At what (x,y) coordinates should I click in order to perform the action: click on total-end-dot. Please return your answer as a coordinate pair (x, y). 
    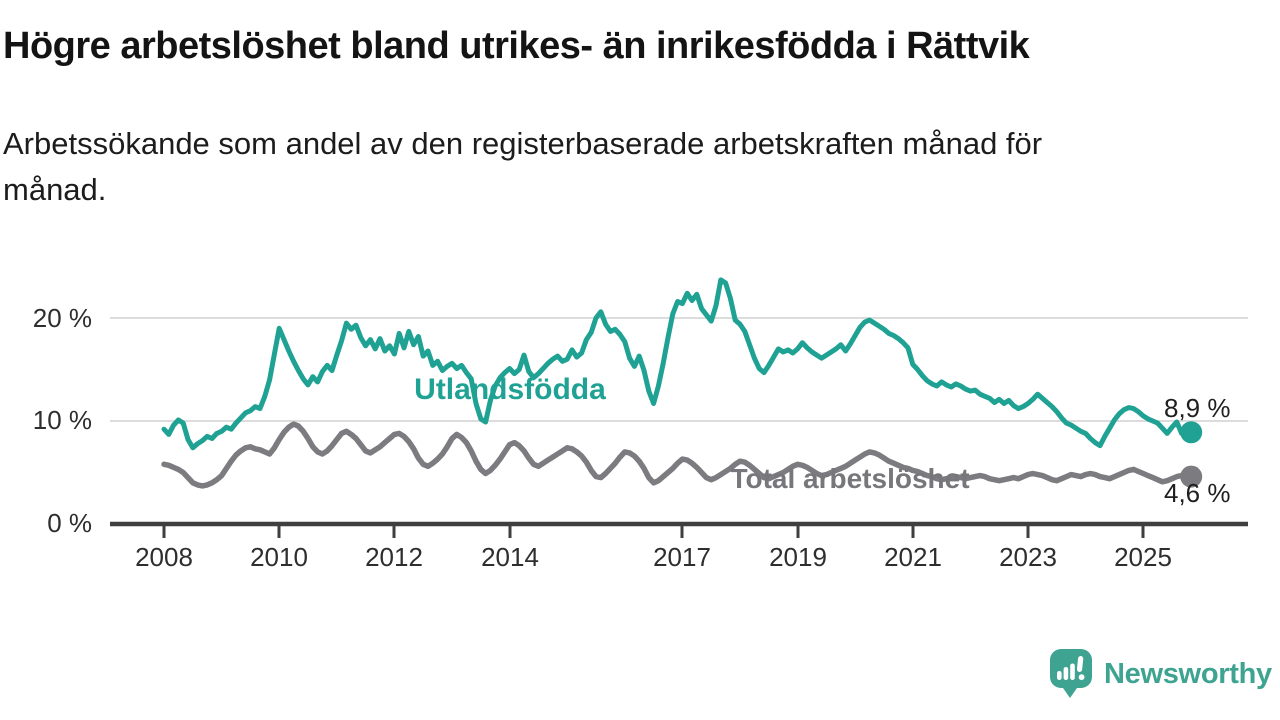
    Looking at the image, I should click on (1191, 476).